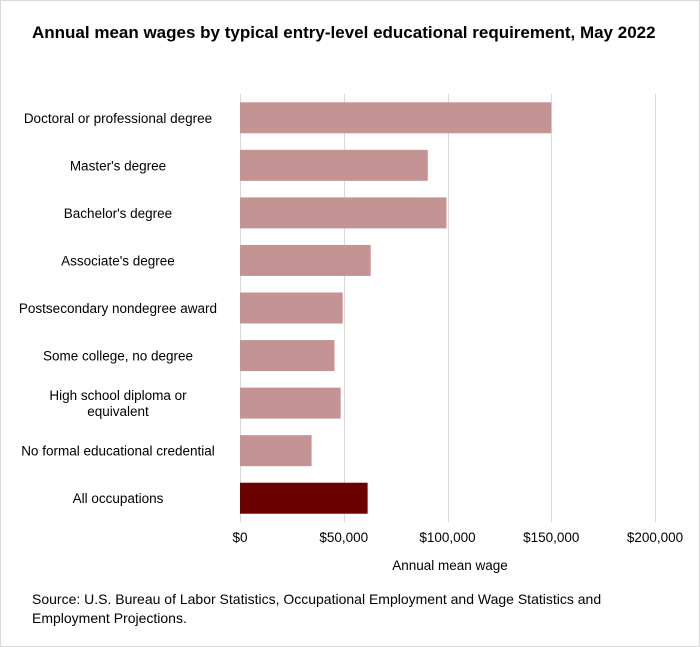  I want to click on x-tick-labels: $0 $50,000 $100,000 $150,000 $200,000, so click(457, 537).